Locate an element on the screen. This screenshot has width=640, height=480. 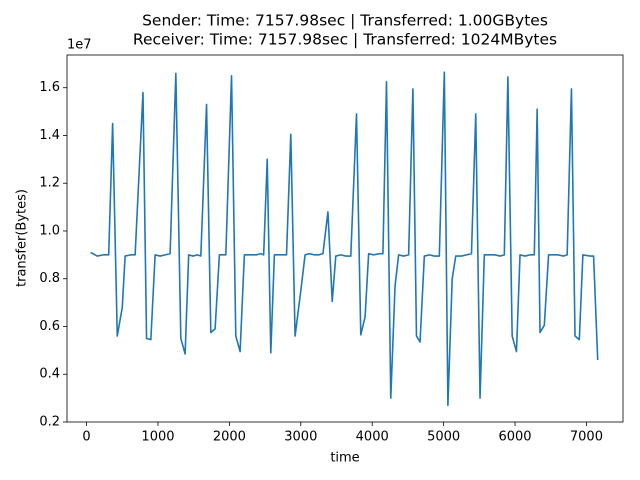
x-tick-label: 5000 is located at coordinates (443, 437).